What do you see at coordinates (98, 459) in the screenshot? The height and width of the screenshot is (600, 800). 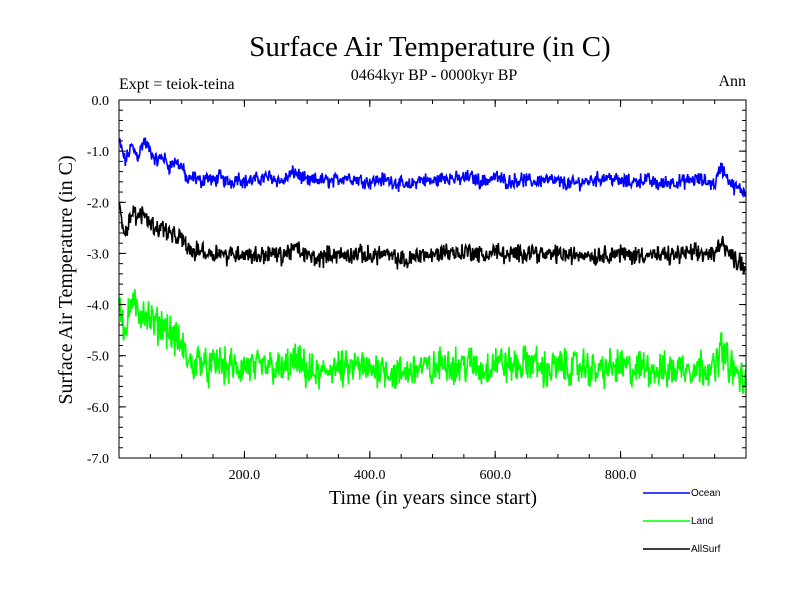 I see `y-tick-label: -7.0` at bounding box center [98, 459].